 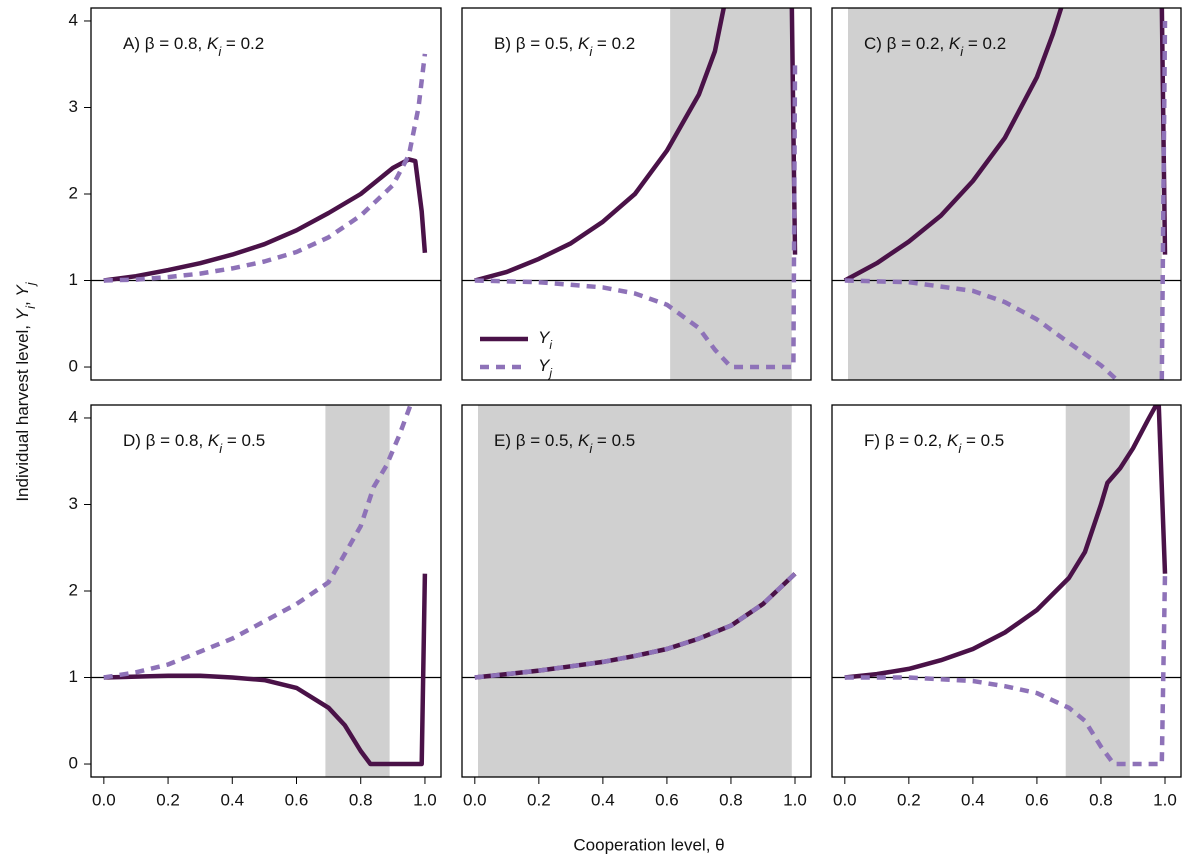 I want to click on panel-title: A) β = 0.8, Ki = 0.2, so click(x=193, y=46).